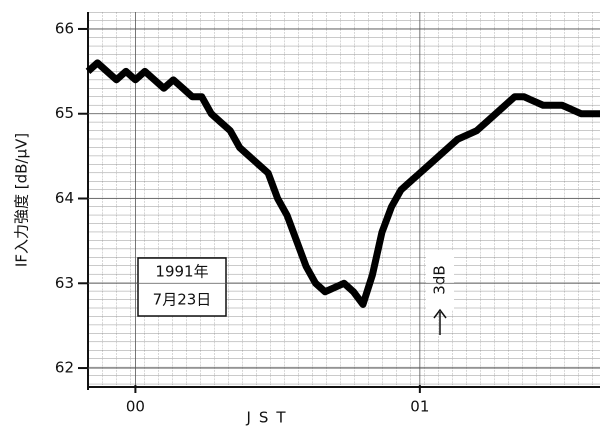 The height and width of the screenshot is (430, 600). I want to click on date-box, so click(182, 287).